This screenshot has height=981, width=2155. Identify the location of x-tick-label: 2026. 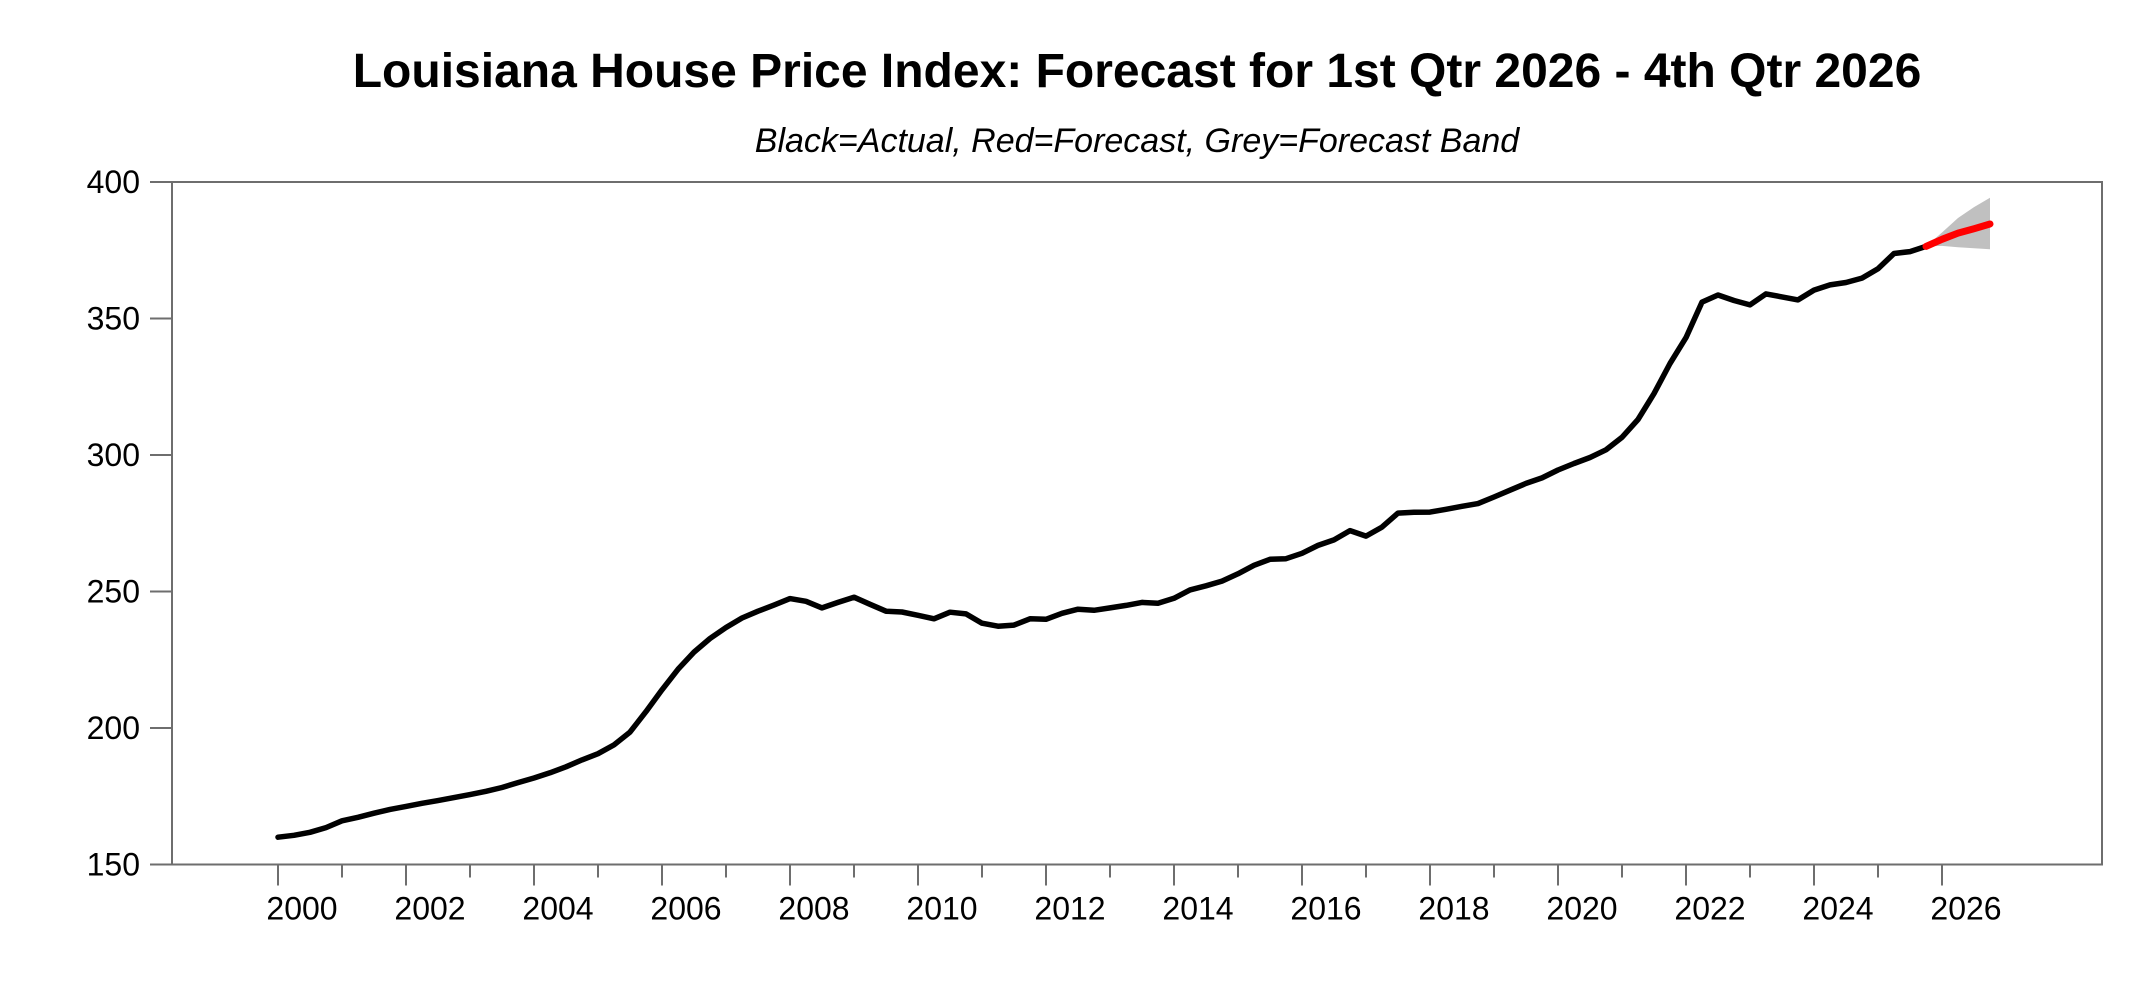
(1965, 909).